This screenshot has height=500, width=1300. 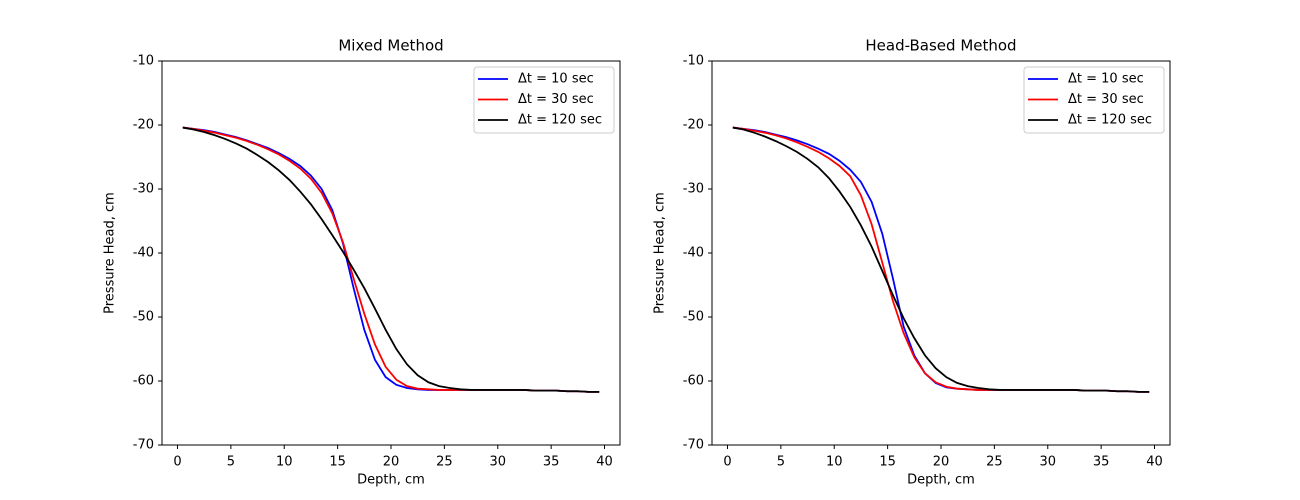 What do you see at coordinates (390, 46) in the screenshot?
I see `chart-title: Mixed Method` at bounding box center [390, 46].